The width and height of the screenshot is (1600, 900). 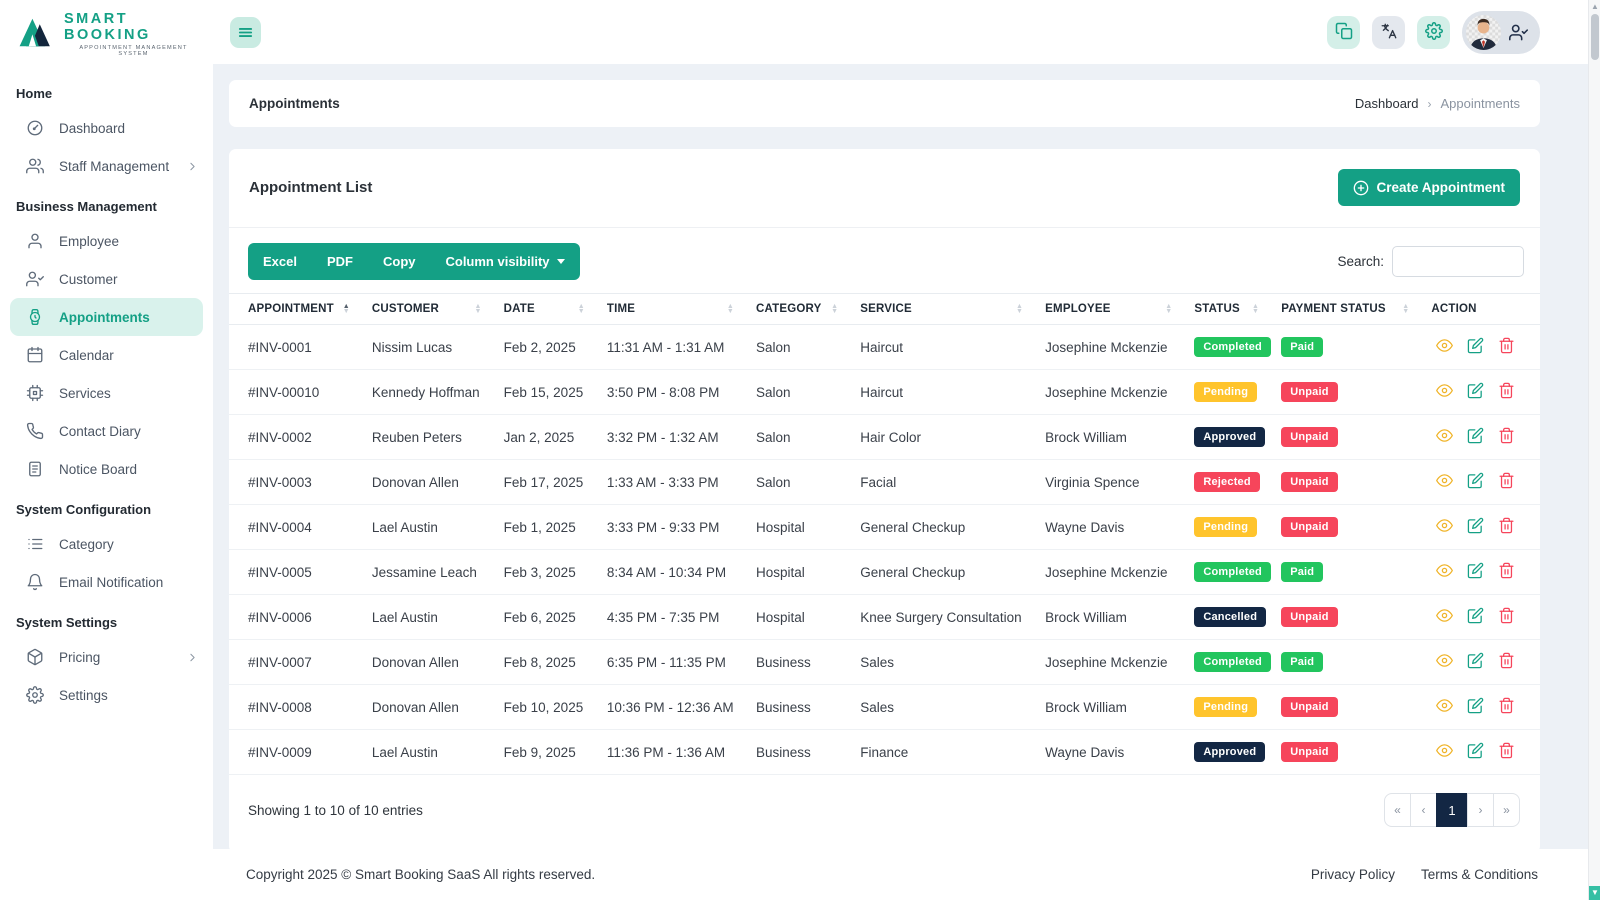 I want to click on cell-appointment: #INV-0003, so click(x=295, y=482).